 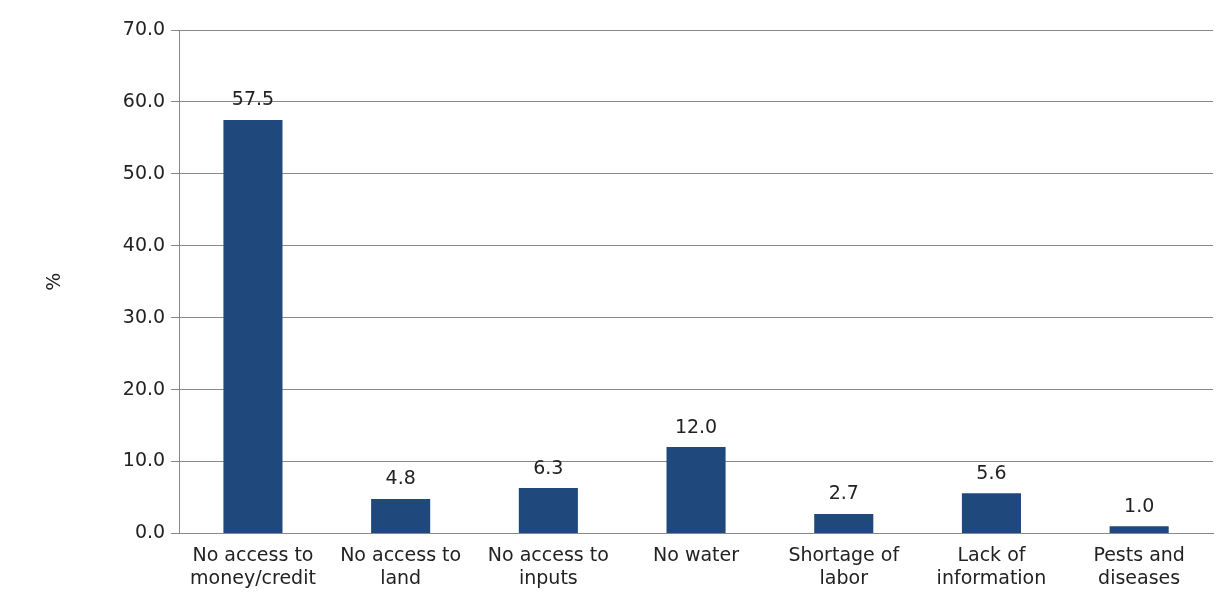 I want to click on y-tick-label: 20.0, so click(x=144, y=387).